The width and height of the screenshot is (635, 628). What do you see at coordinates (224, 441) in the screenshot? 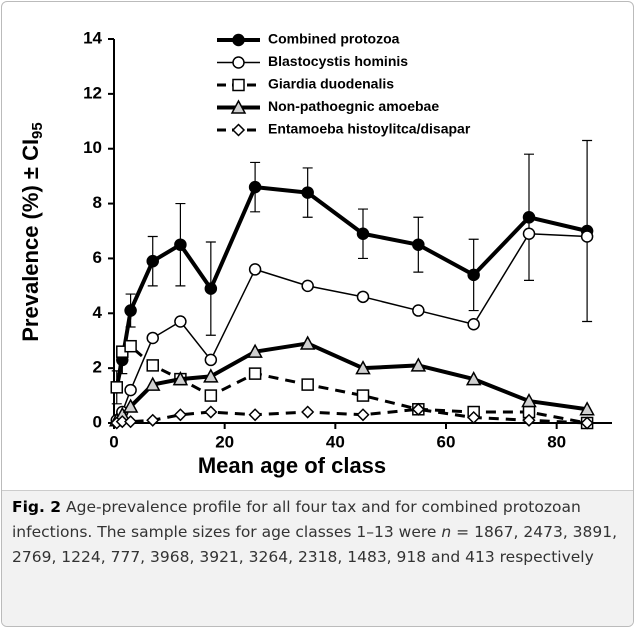
I see `x-tick-label: 20` at bounding box center [224, 441].